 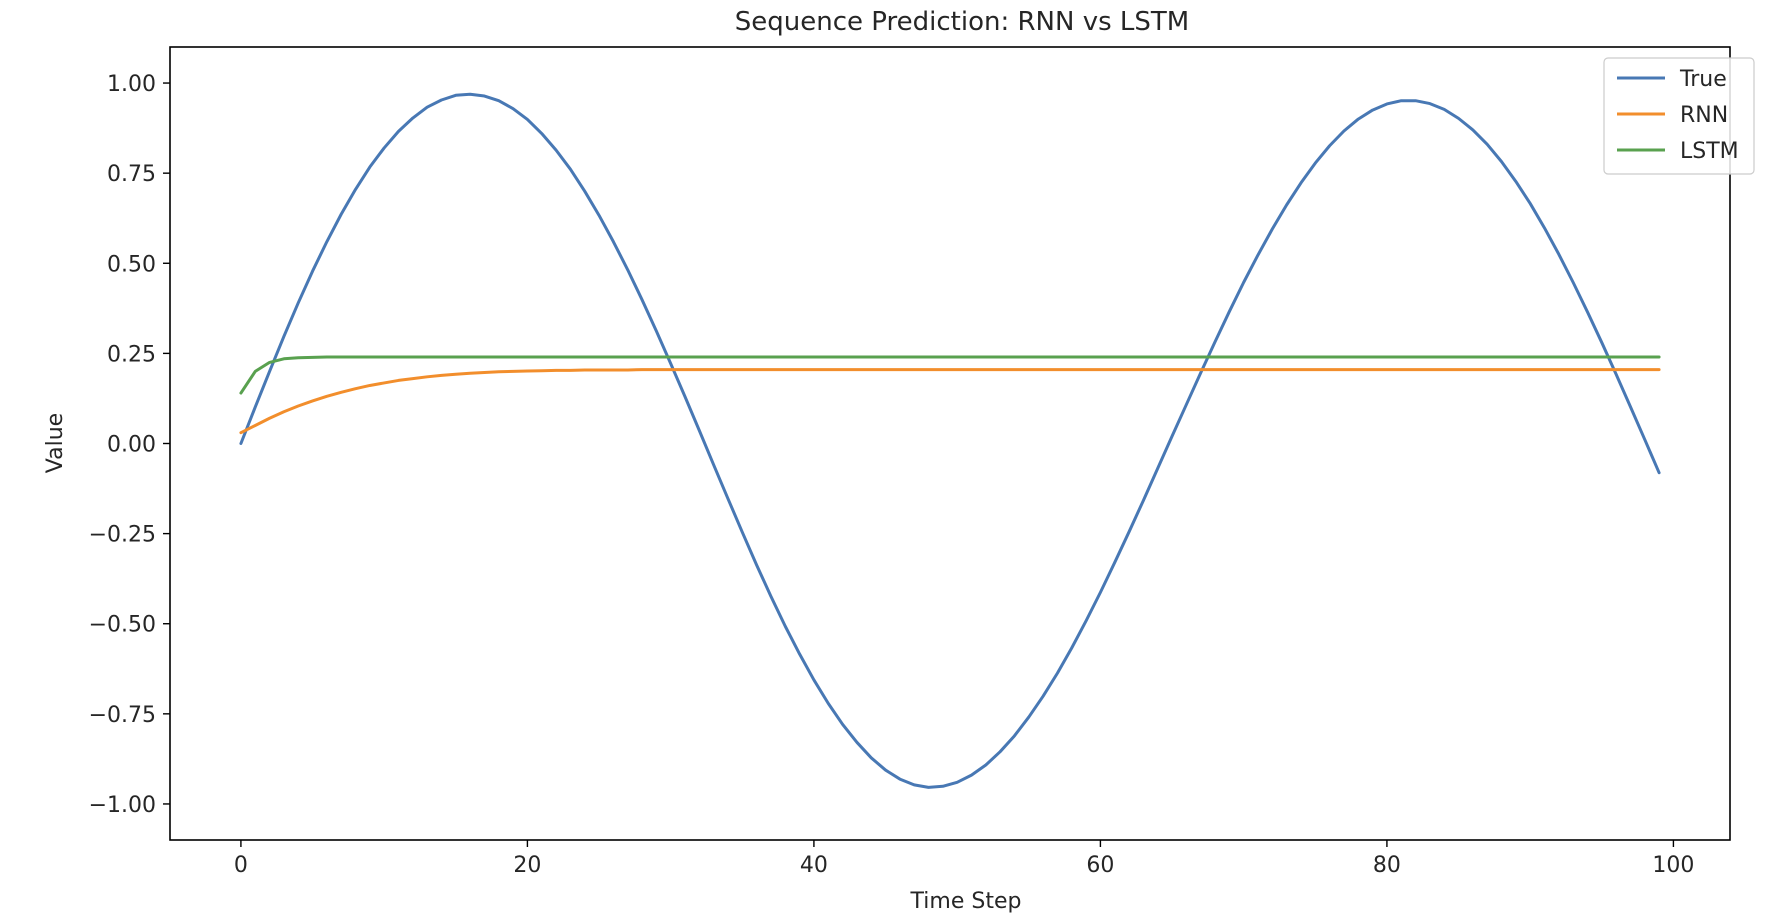 I want to click on y-tick-label: 0.25, so click(x=131, y=354).